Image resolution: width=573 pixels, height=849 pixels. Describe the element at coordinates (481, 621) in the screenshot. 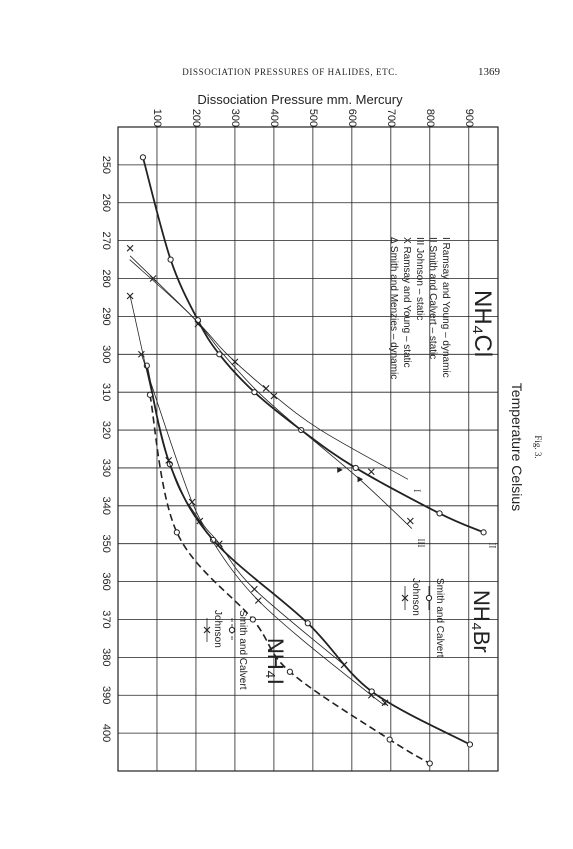

I see `group-label: NH₄Br` at that location.